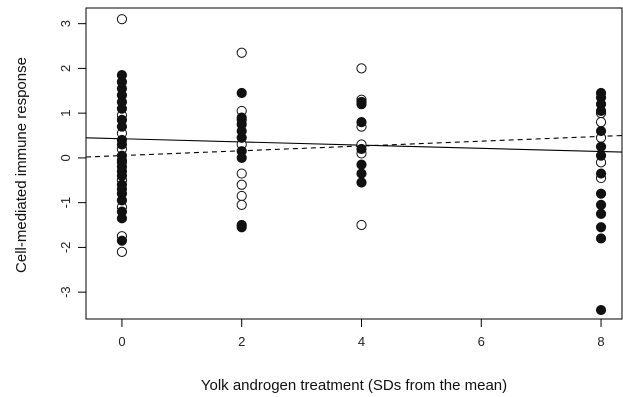  What do you see at coordinates (65, 248) in the screenshot?
I see `y-tick-label: -2` at bounding box center [65, 248].